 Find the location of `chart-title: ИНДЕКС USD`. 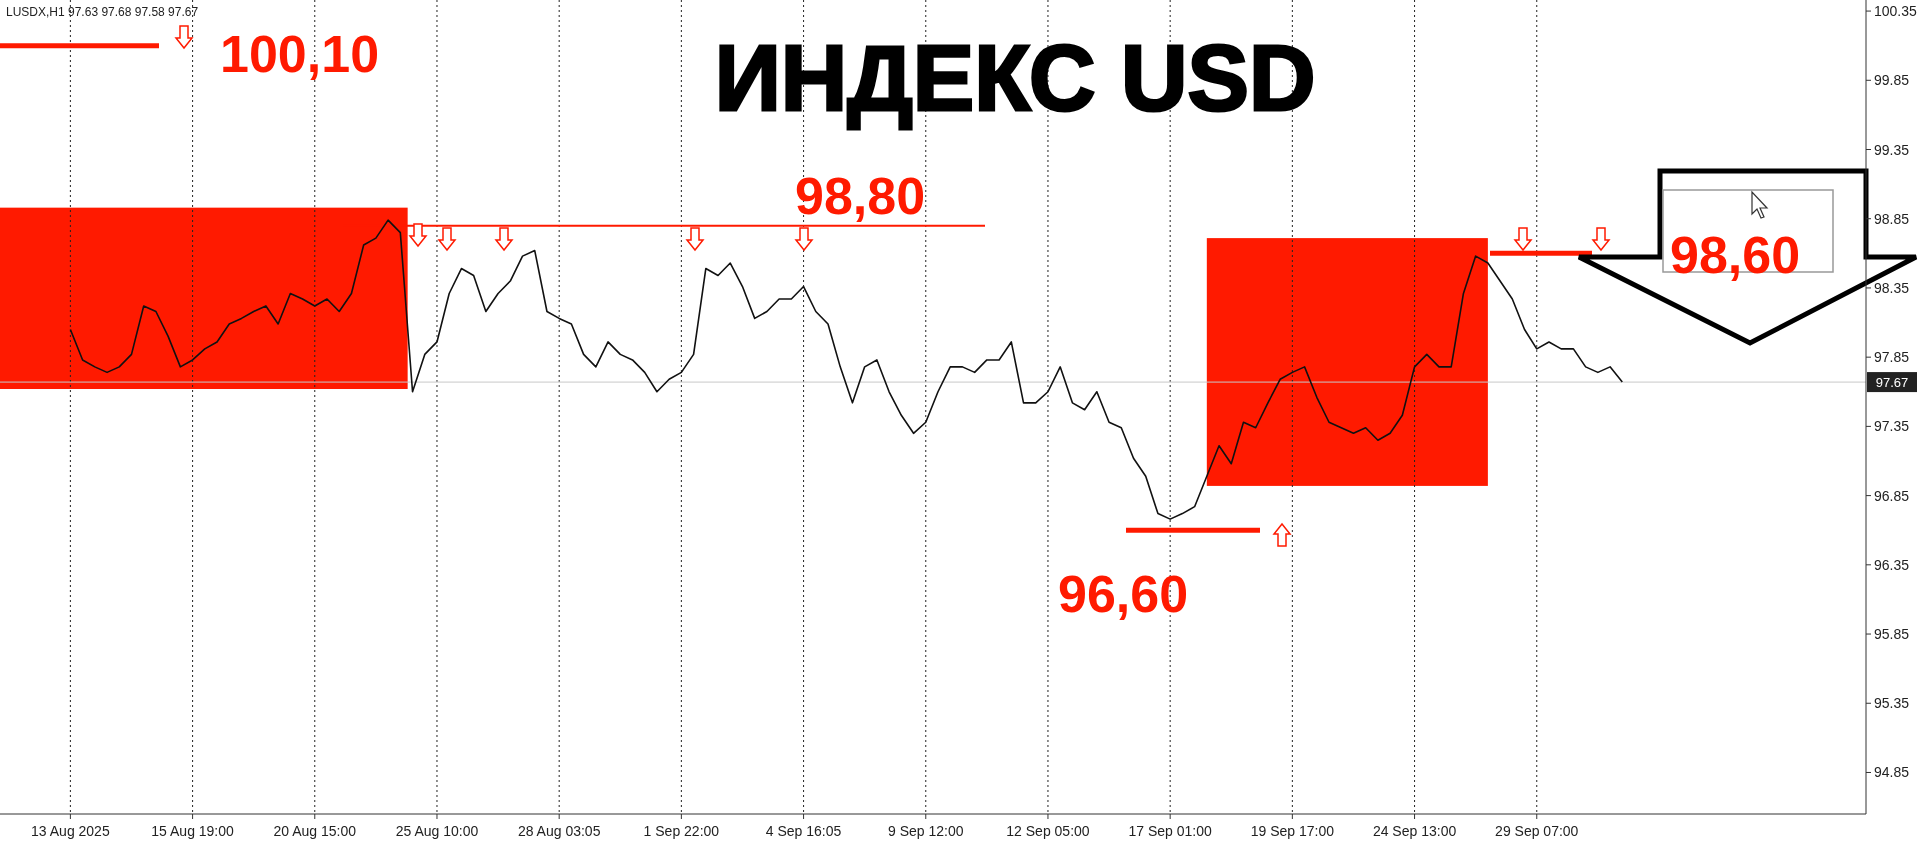

chart-title: ИНДЕКС USD is located at coordinates (1015, 78).